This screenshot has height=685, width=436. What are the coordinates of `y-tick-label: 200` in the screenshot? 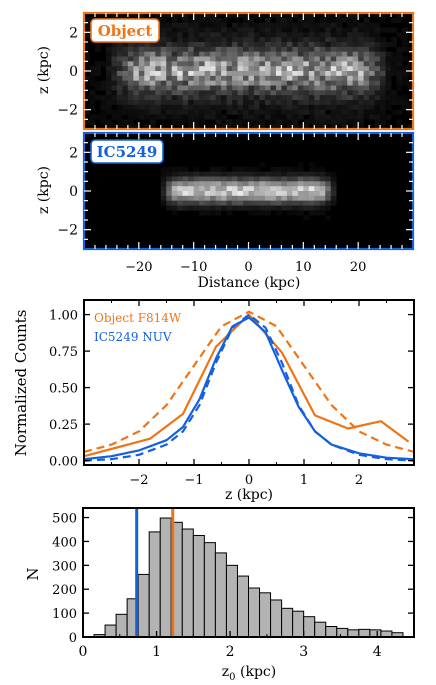 It's located at (64, 590).